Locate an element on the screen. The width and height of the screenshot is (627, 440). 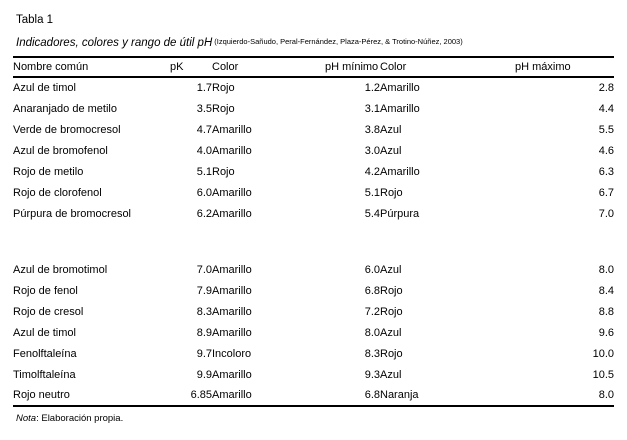
cell-nombre: Anaranjado de metilo is located at coordinates (65, 108).